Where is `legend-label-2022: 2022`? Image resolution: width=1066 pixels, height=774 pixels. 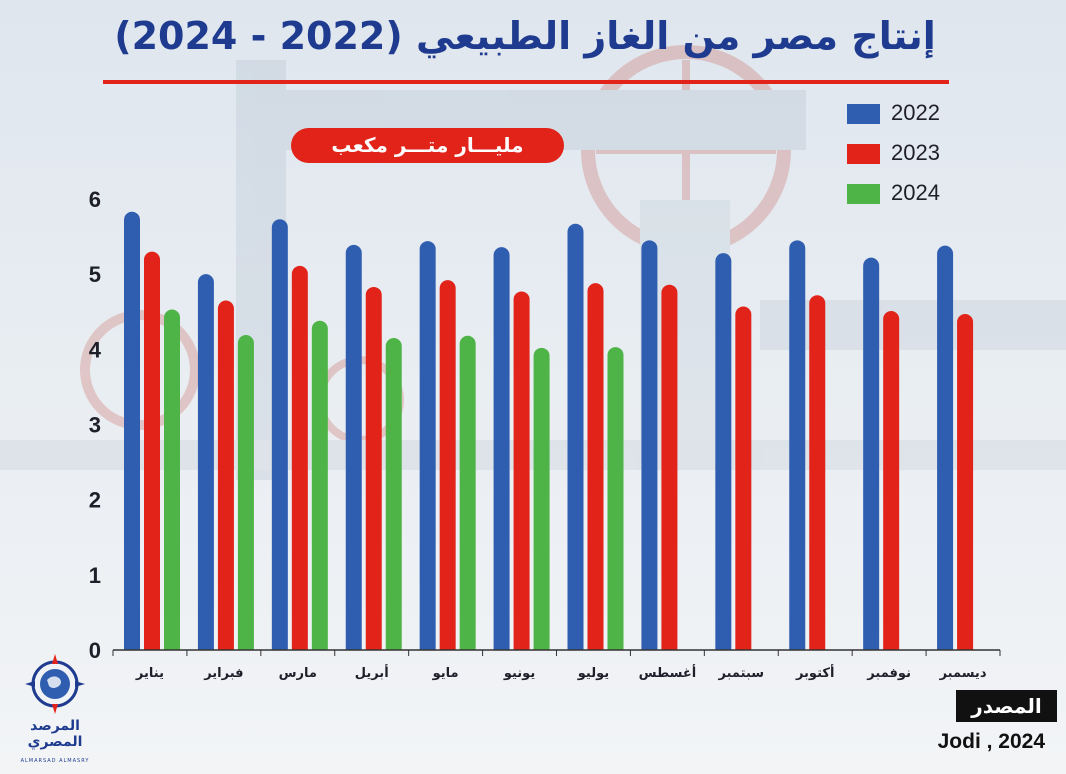
legend-label-2022: 2022 is located at coordinates (915, 112).